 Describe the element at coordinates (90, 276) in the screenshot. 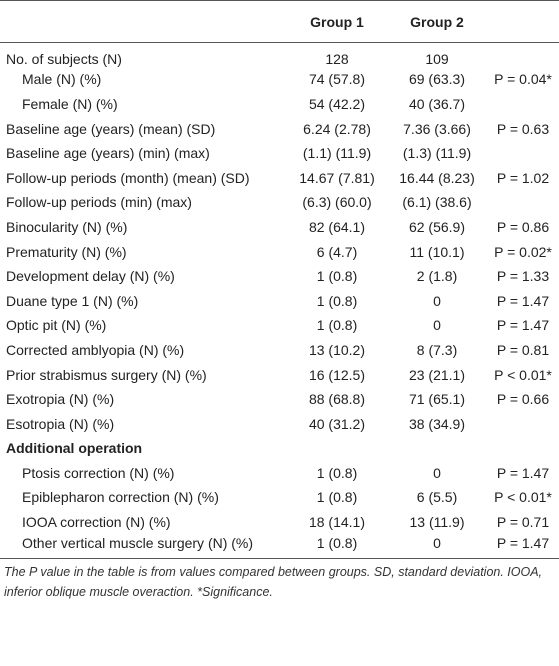

I see `row-label: Development delay (N) (%)` at that location.